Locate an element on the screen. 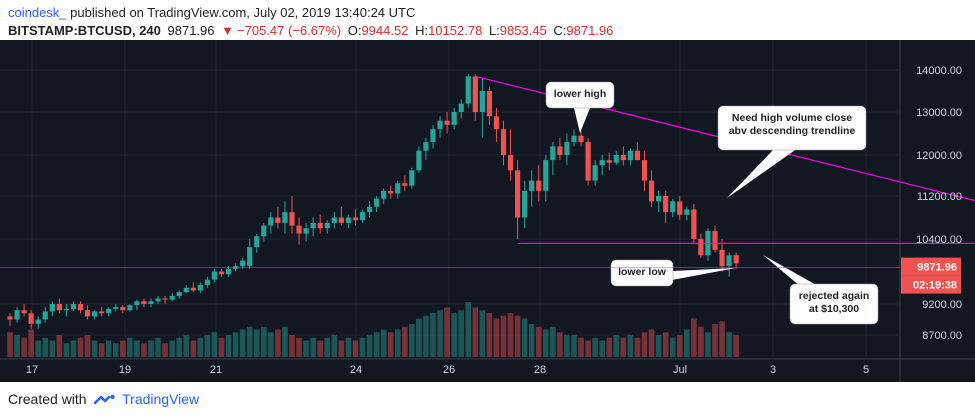 This screenshot has width=975, height=417. x-tick-label: 24 is located at coordinates (356, 370).